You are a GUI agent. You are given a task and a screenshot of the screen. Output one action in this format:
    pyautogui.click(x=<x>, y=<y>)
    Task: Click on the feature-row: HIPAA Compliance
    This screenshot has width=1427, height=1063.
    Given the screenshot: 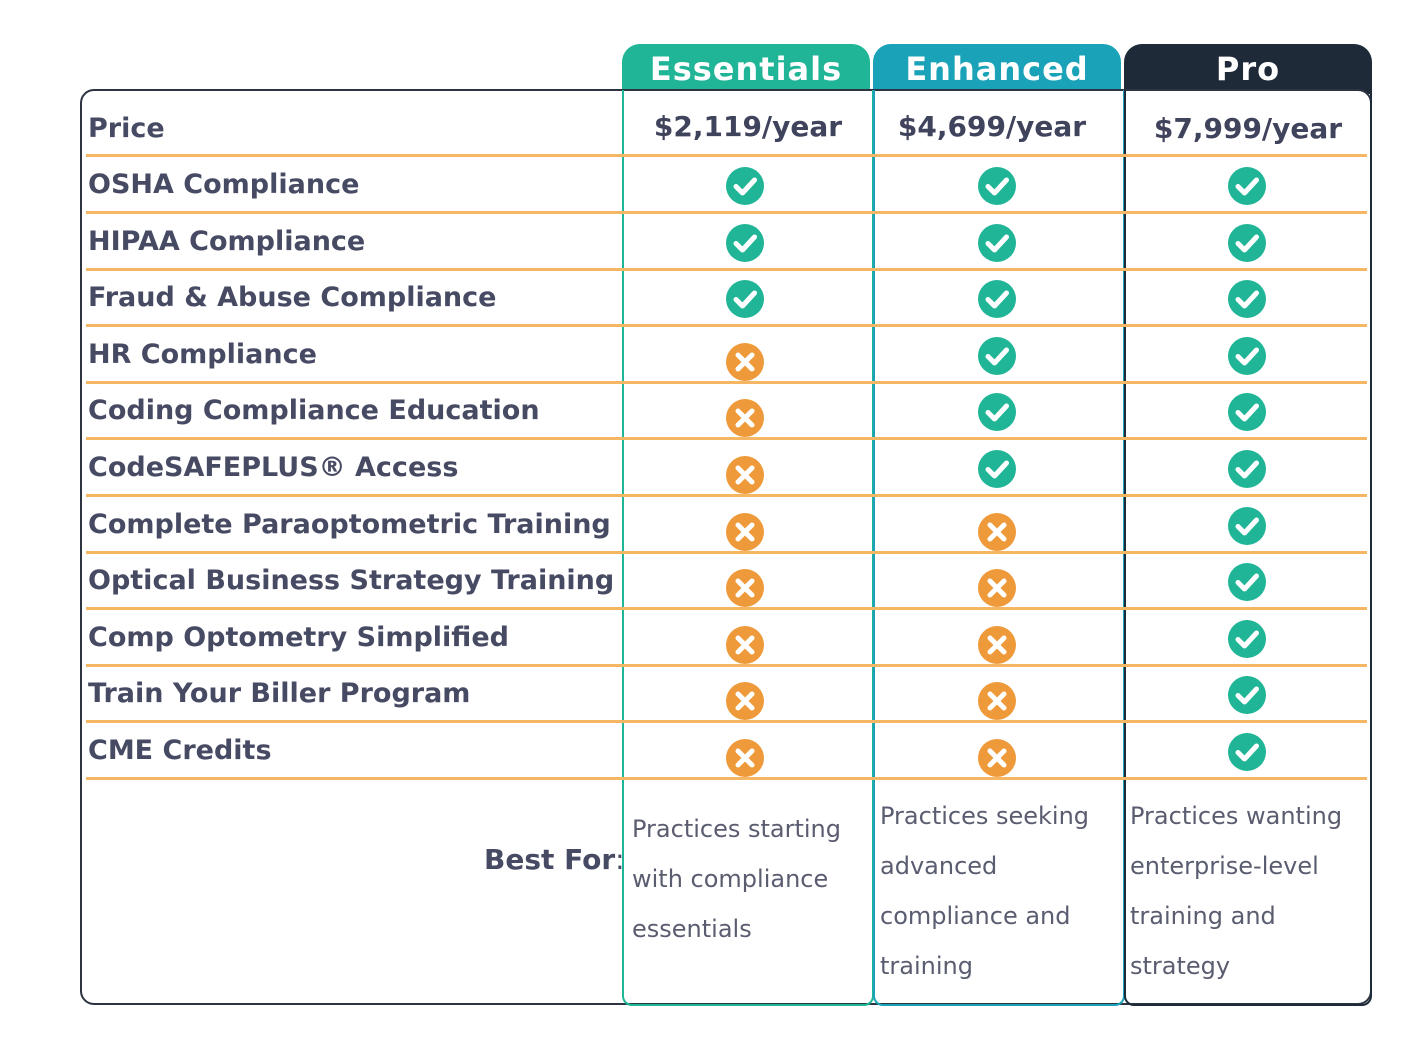 What is the action you would take?
    pyautogui.click(x=726, y=242)
    